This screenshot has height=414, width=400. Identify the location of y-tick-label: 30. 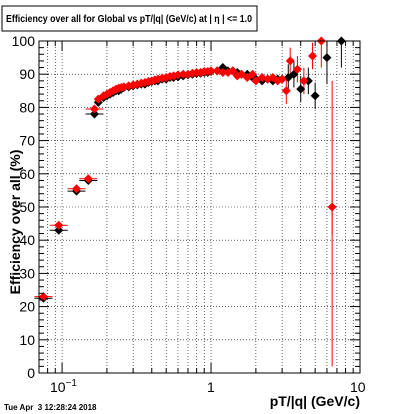
(27, 273).